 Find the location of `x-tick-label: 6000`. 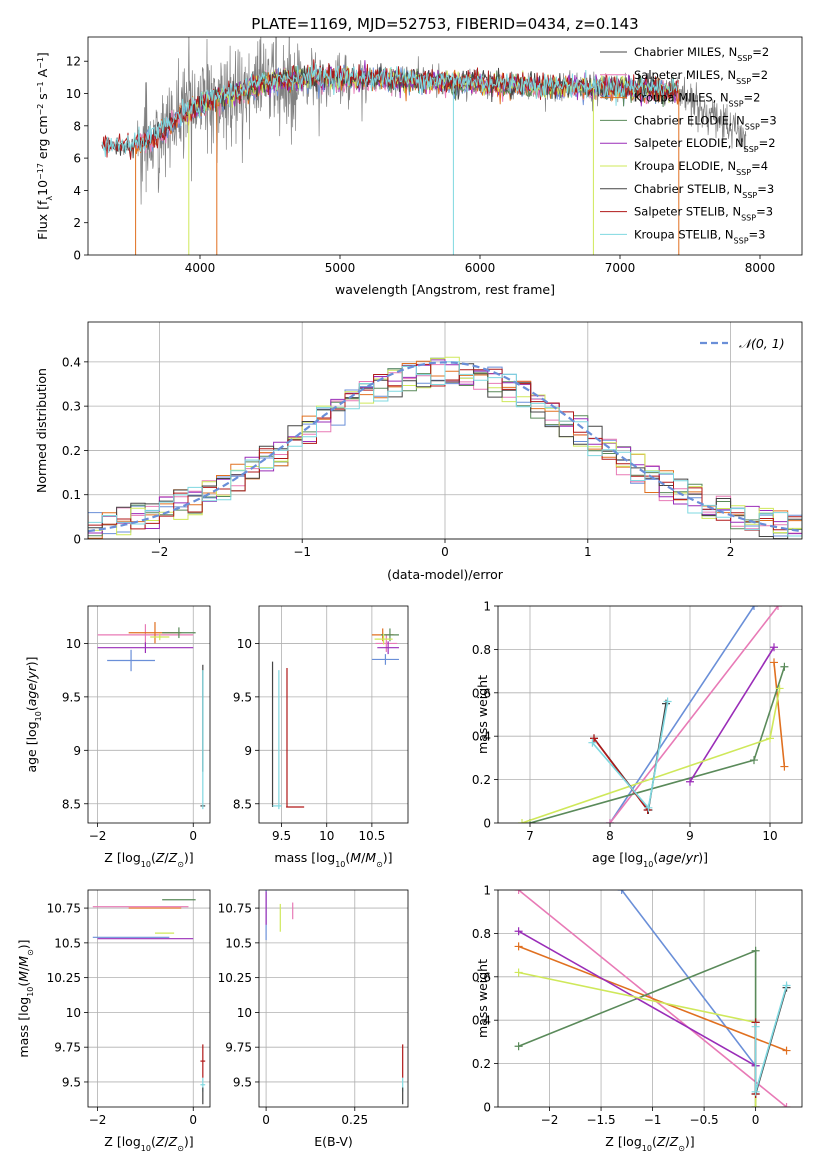

x-tick-label: 6000 is located at coordinates (480, 268).